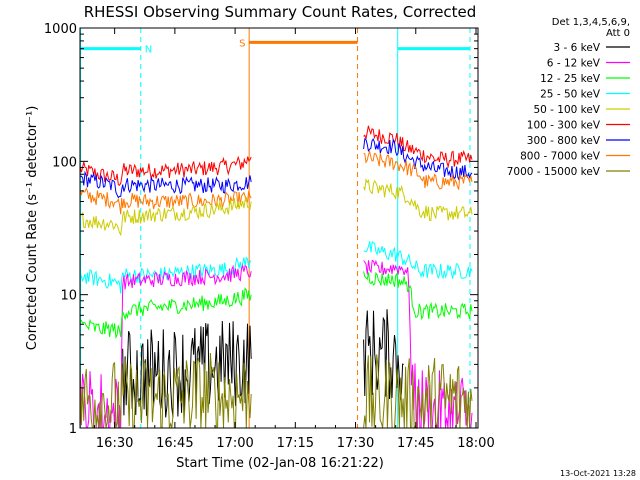  What do you see at coordinates (618, 33) in the screenshot?
I see `legend-header-1: Att 0` at bounding box center [618, 33].